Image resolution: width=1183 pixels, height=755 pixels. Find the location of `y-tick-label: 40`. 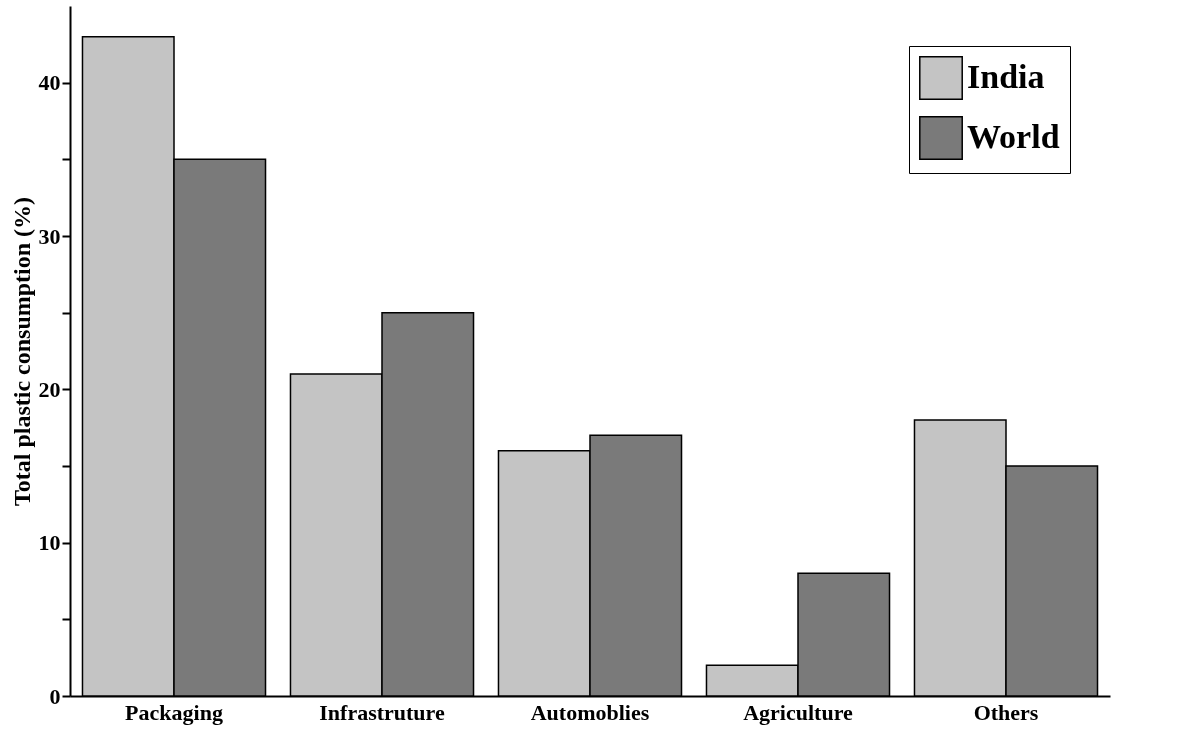

y-tick-label: 40 is located at coordinates (49, 83).